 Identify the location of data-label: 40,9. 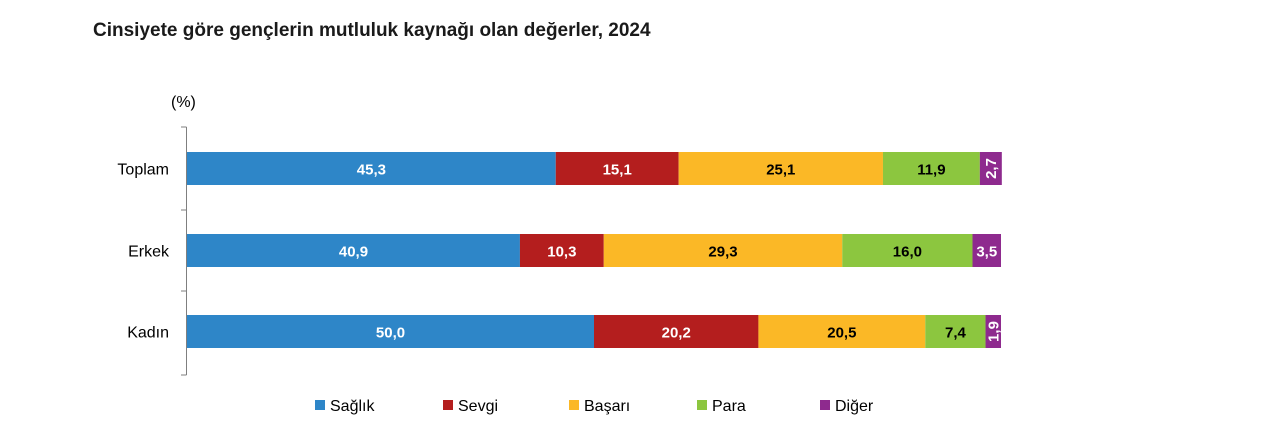
(353, 252).